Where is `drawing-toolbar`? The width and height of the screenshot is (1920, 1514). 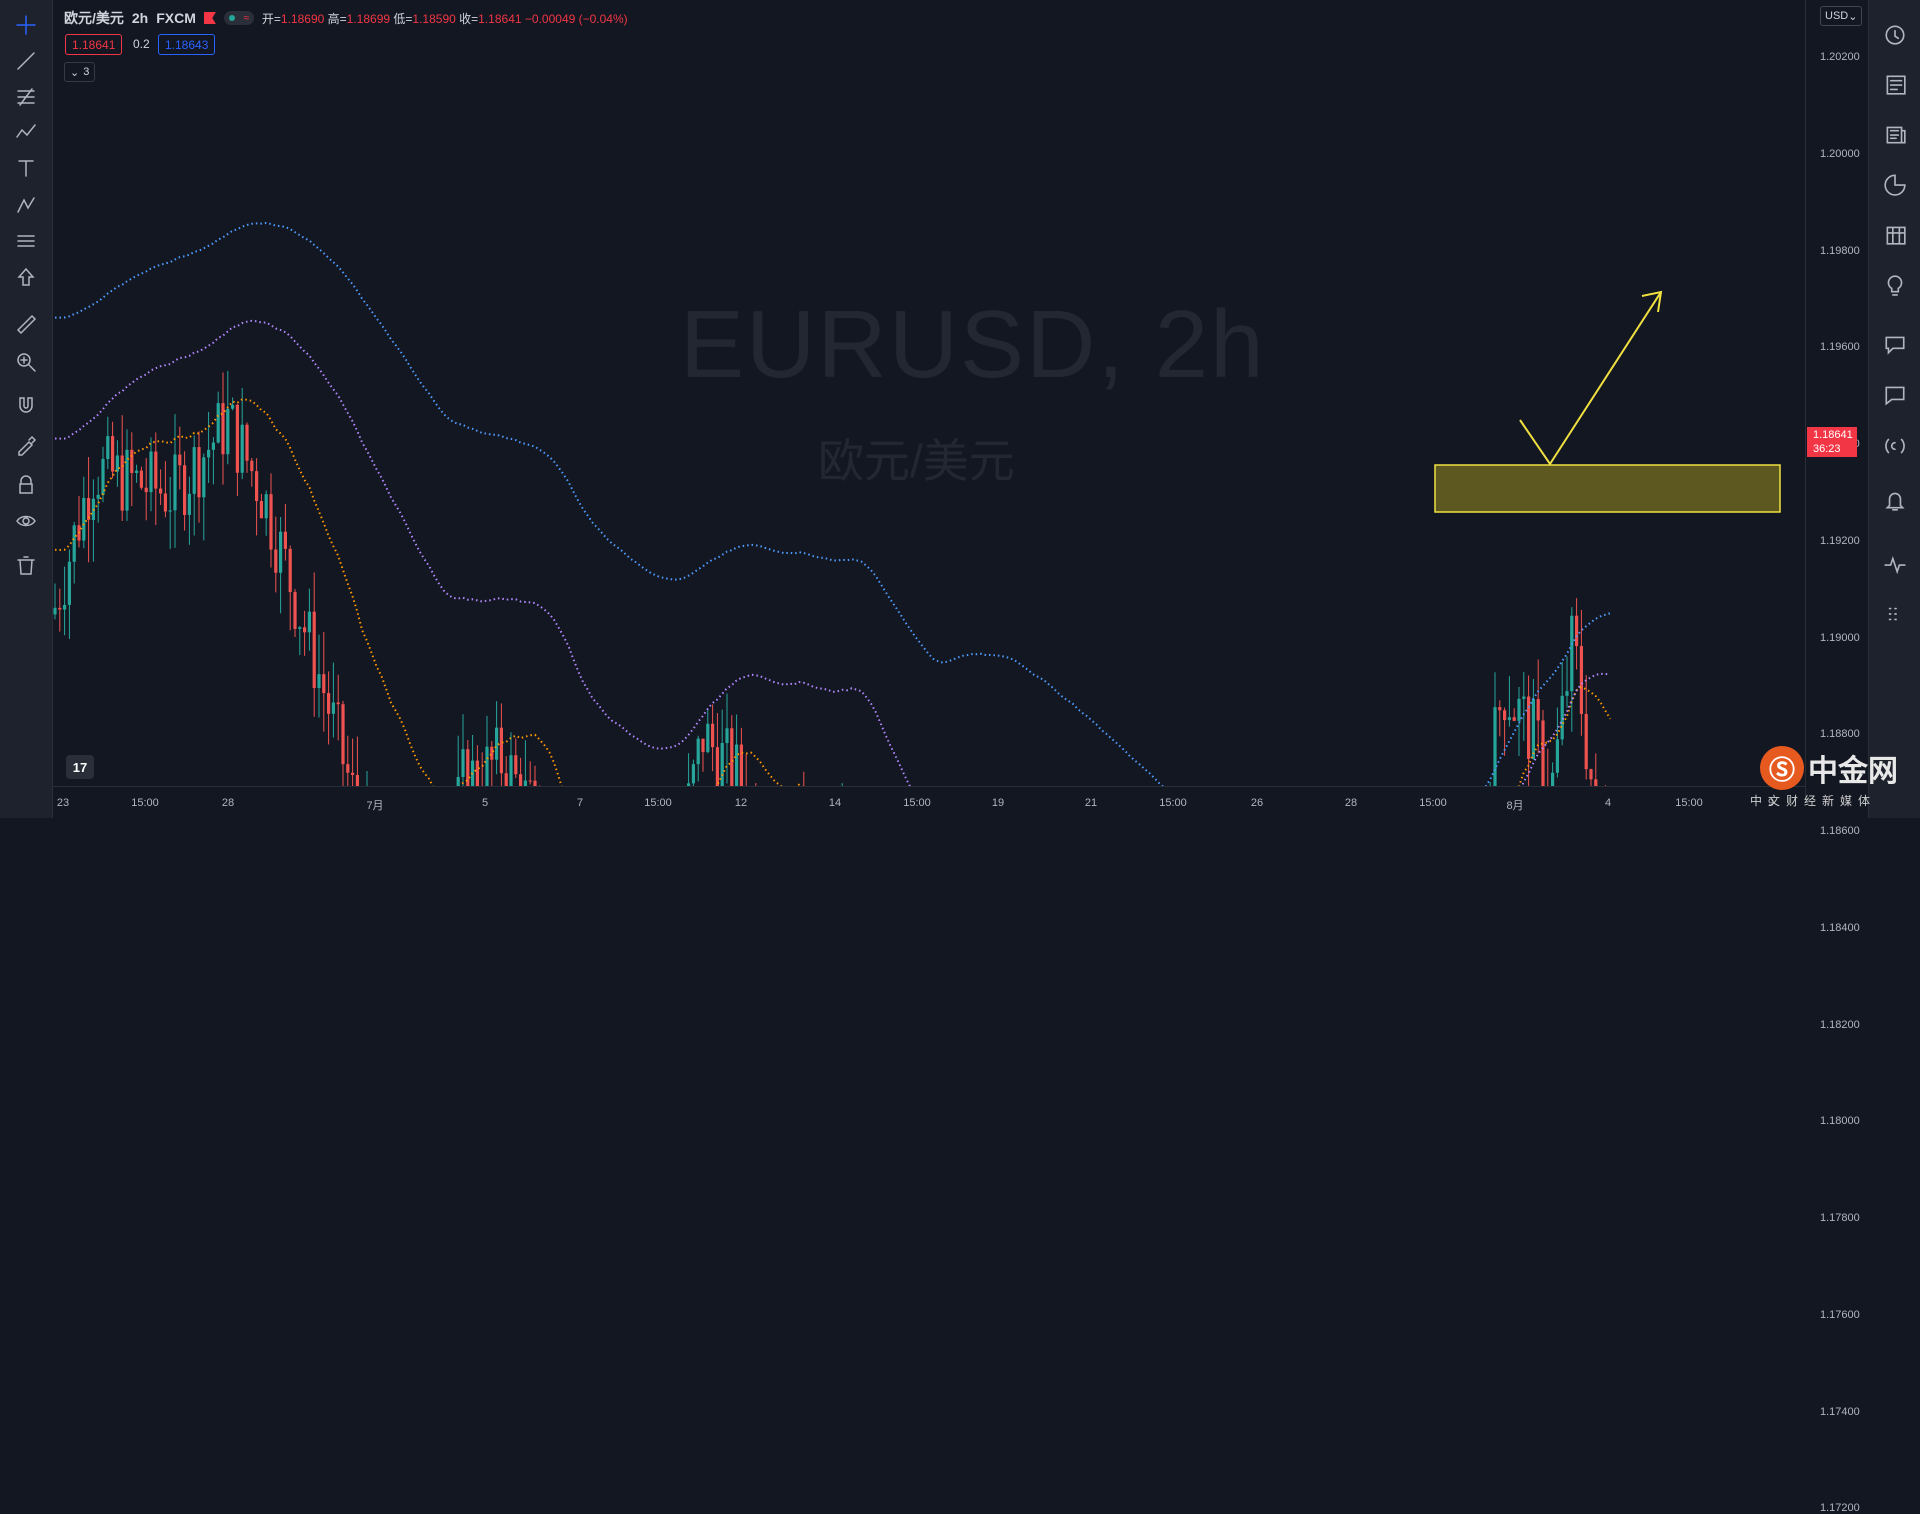 drawing-toolbar is located at coordinates (26, 409).